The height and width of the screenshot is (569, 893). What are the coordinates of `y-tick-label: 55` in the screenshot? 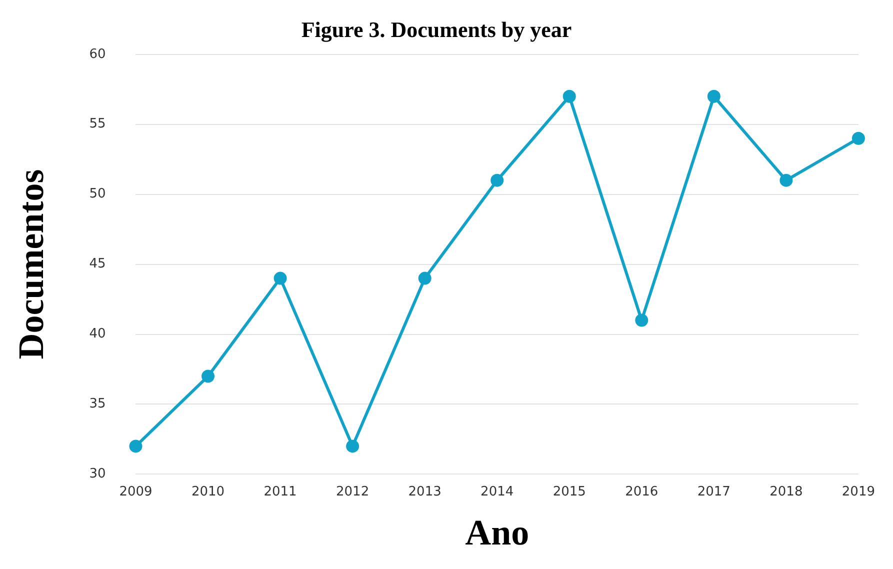 It's located at (97, 124).